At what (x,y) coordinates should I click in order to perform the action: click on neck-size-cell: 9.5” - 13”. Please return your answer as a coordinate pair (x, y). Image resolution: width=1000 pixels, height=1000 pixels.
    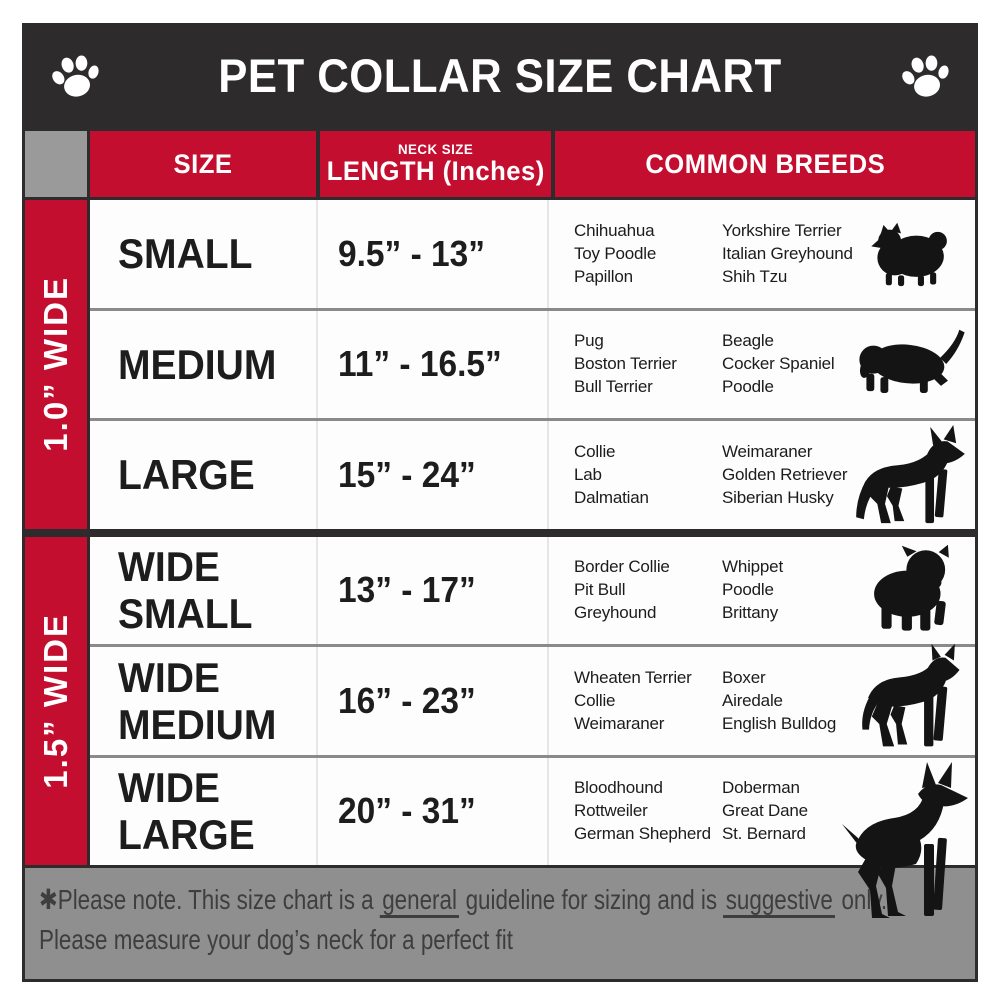
    Looking at the image, I should click on (431, 254).